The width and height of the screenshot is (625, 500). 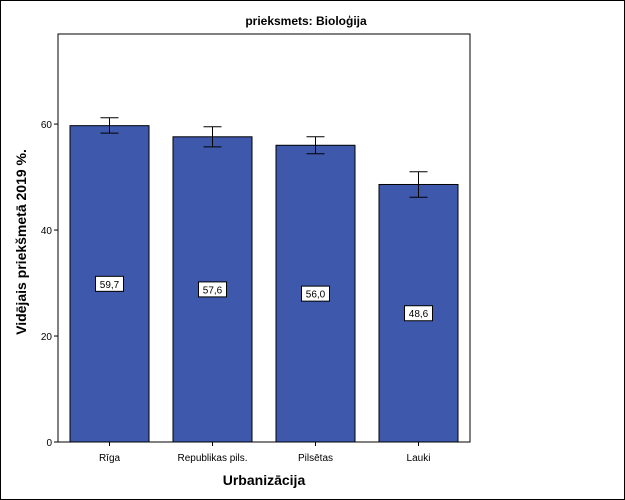 What do you see at coordinates (315, 458) in the screenshot?
I see `x-tick-label: Pilsētas` at bounding box center [315, 458].